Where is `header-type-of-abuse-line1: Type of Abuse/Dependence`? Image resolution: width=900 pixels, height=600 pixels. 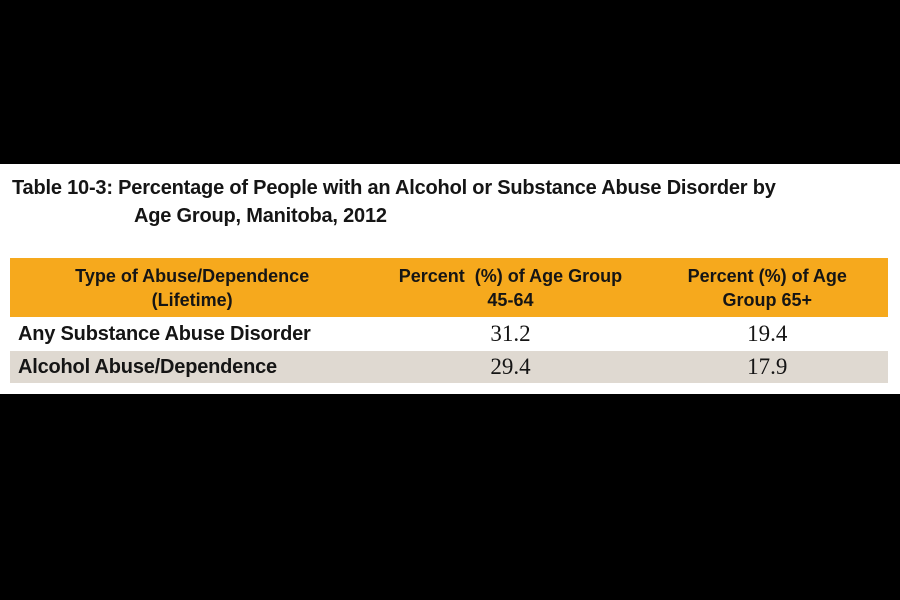 header-type-of-abuse-line1: Type of Abuse/Dependence is located at coordinates (192, 275).